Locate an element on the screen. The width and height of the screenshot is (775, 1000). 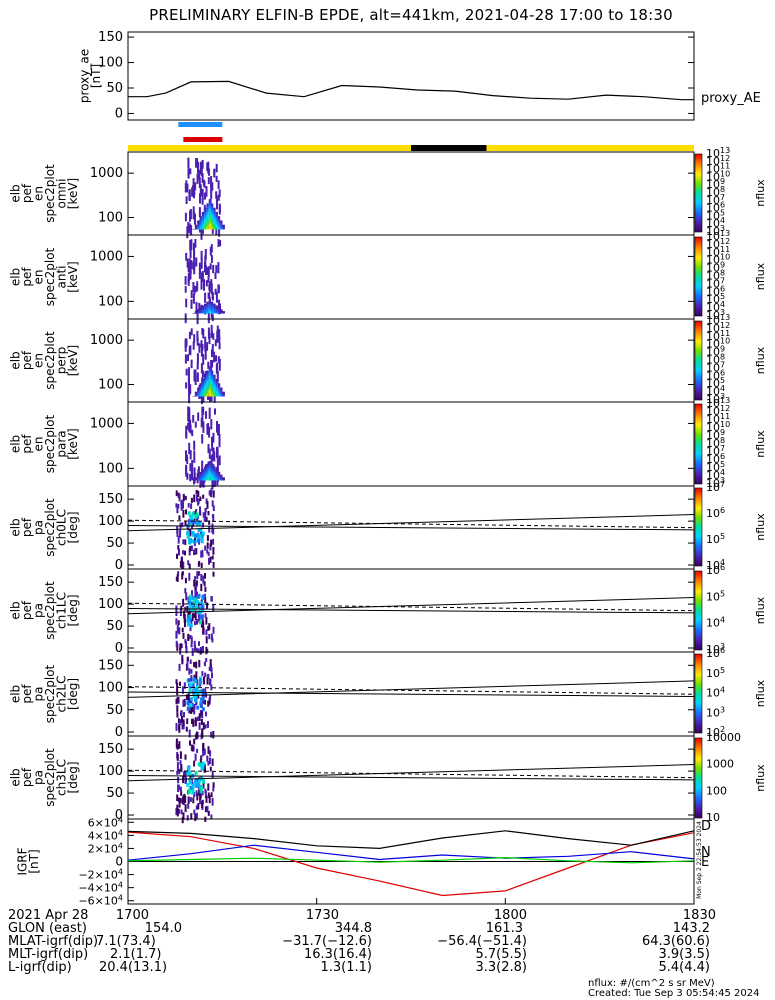
science-zone-bar is located at coordinates (200, 124).